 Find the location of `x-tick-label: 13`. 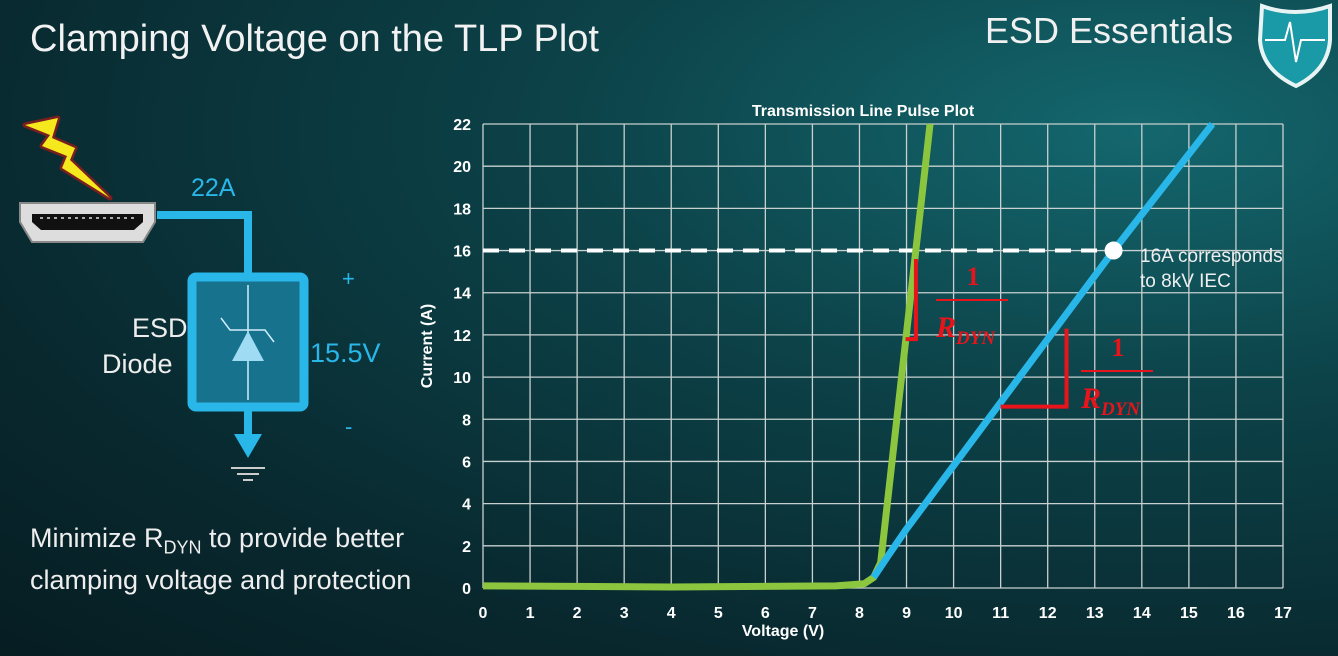

x-tick-label: 13 is located at coordinates (1095, 613).